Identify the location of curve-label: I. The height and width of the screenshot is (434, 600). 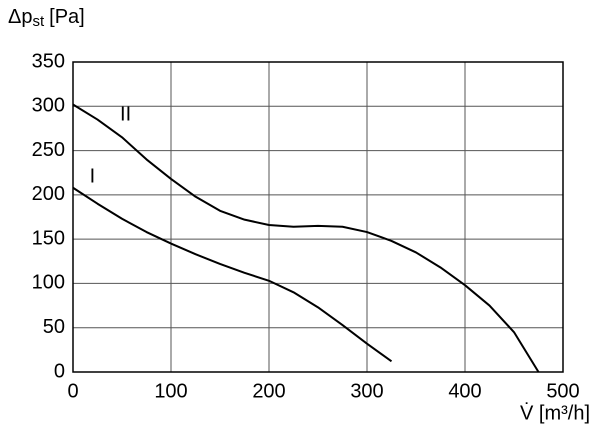
(93, 176).